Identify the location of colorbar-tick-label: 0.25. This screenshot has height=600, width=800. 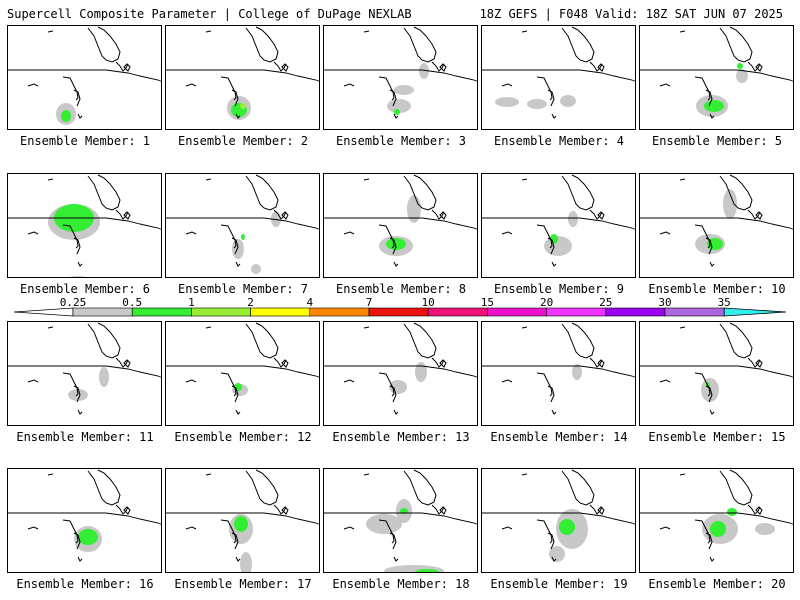
(73, 302).